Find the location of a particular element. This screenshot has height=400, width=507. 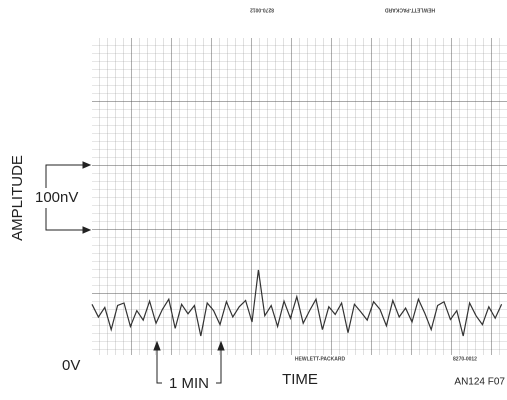

scale-arrows is located at coordinates (68, 197).